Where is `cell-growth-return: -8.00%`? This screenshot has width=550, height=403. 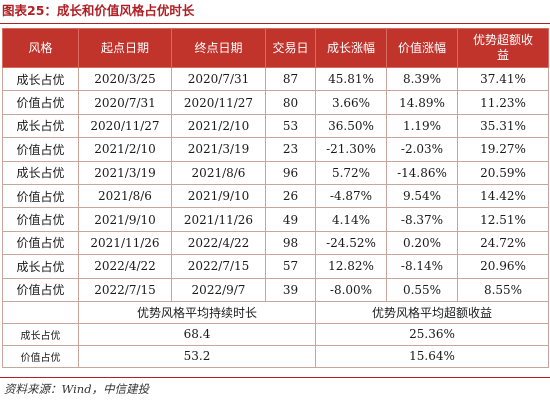 cell-growth-return: -8.00% is located at coordinates (351, 289).